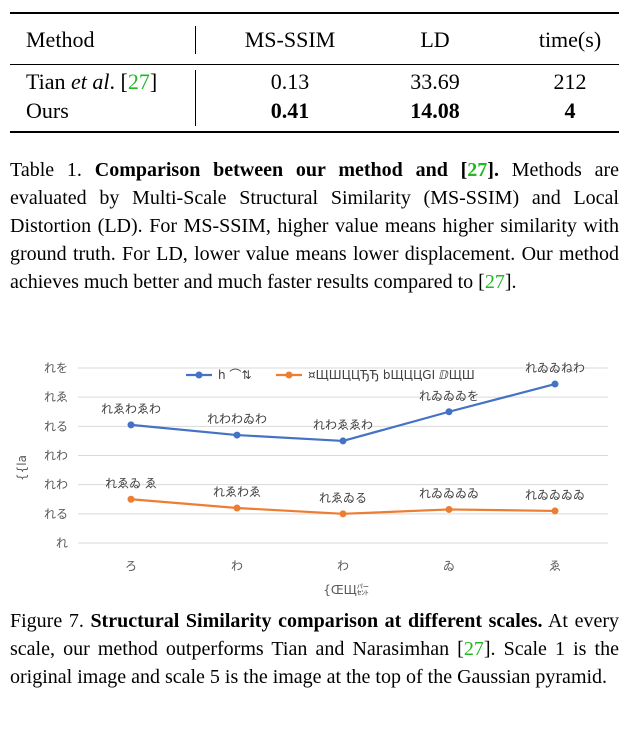 The image size is (629, 729). What do you see at coordinates (570, 110) in the screenshot?
I see `row-ours-time: 4` at bounding box center [570, 110].